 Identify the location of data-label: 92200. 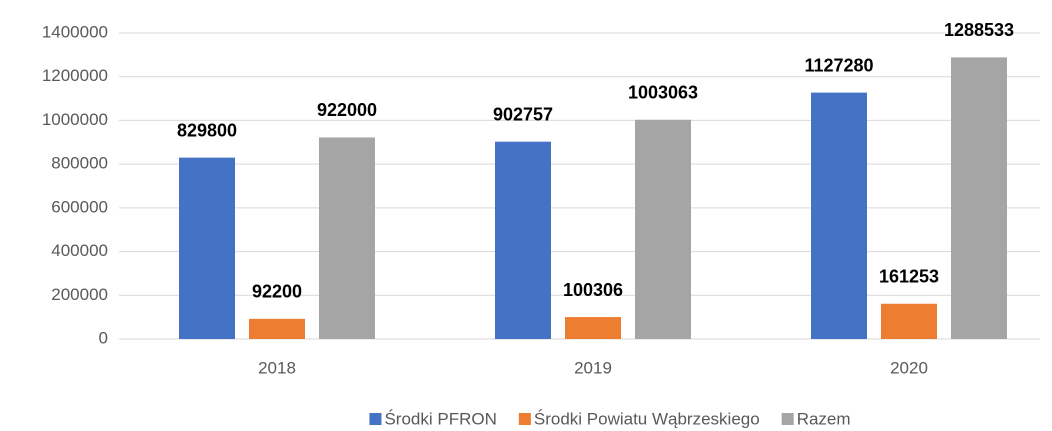
(277, 292).